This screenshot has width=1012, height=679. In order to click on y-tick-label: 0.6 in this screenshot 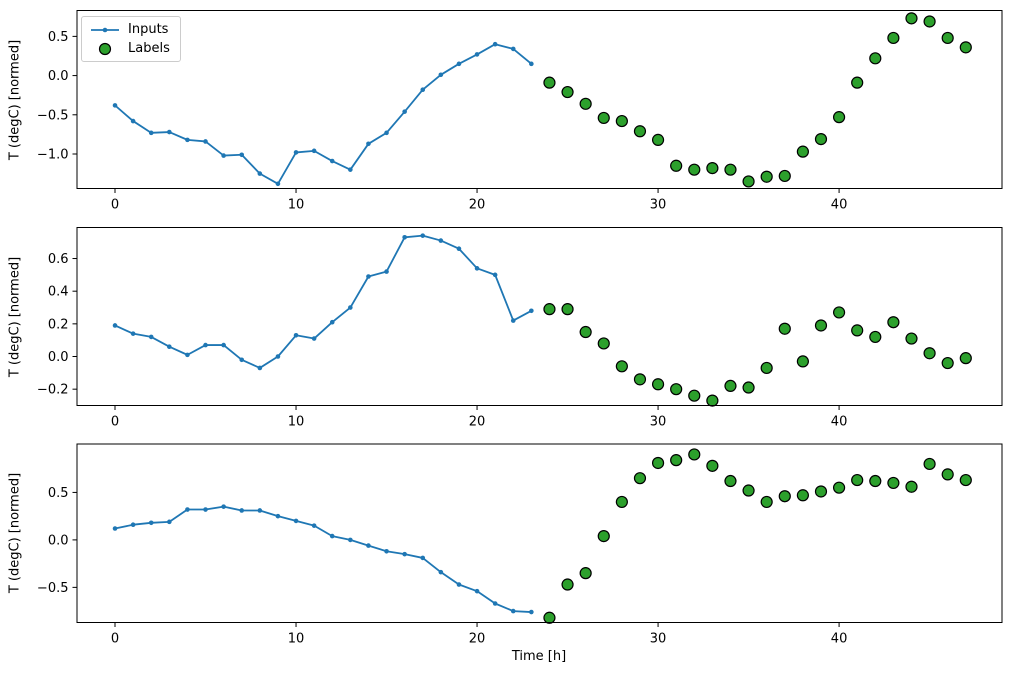, I will do `click(58, 259)`.